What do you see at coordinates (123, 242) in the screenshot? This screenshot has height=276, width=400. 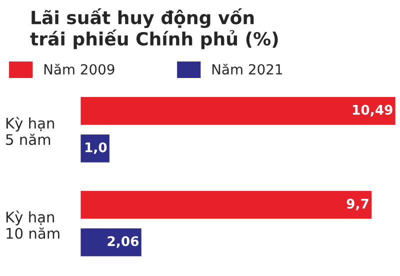 I see `data-label: 2,06` at bounding box center [123, 242].